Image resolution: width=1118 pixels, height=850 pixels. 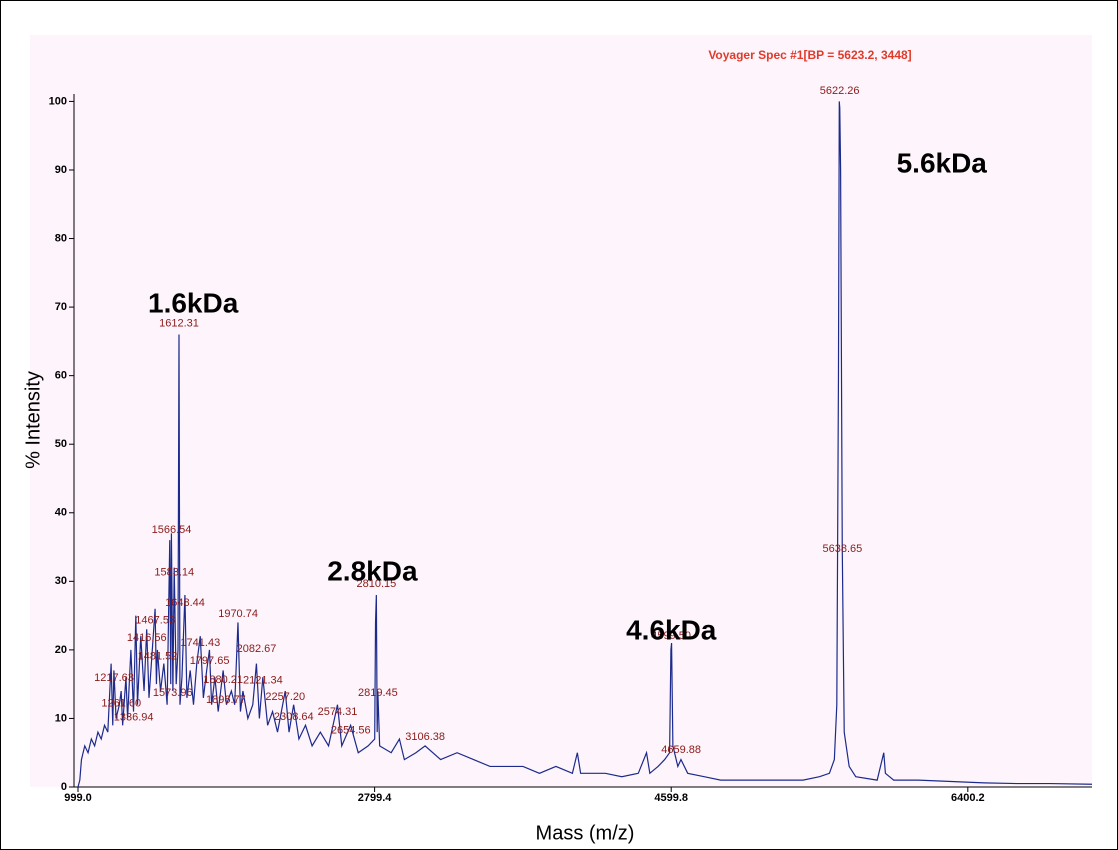 I want to click on peak-label: 1970.74, so click(x=238, y=614).